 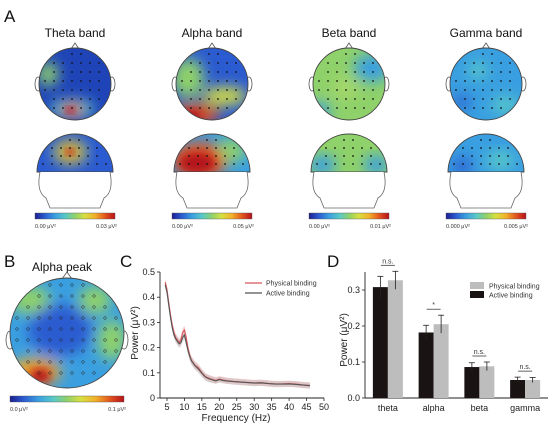 I want to click on colorbar-alpha-max: 0.05 μV², so click(x=243, y=227).